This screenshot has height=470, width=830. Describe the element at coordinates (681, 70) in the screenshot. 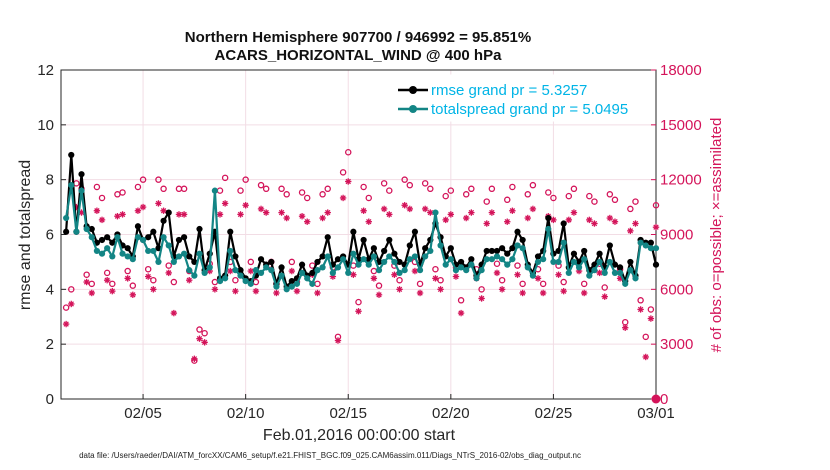

I see `y2-tick-label: 18000` at that location.